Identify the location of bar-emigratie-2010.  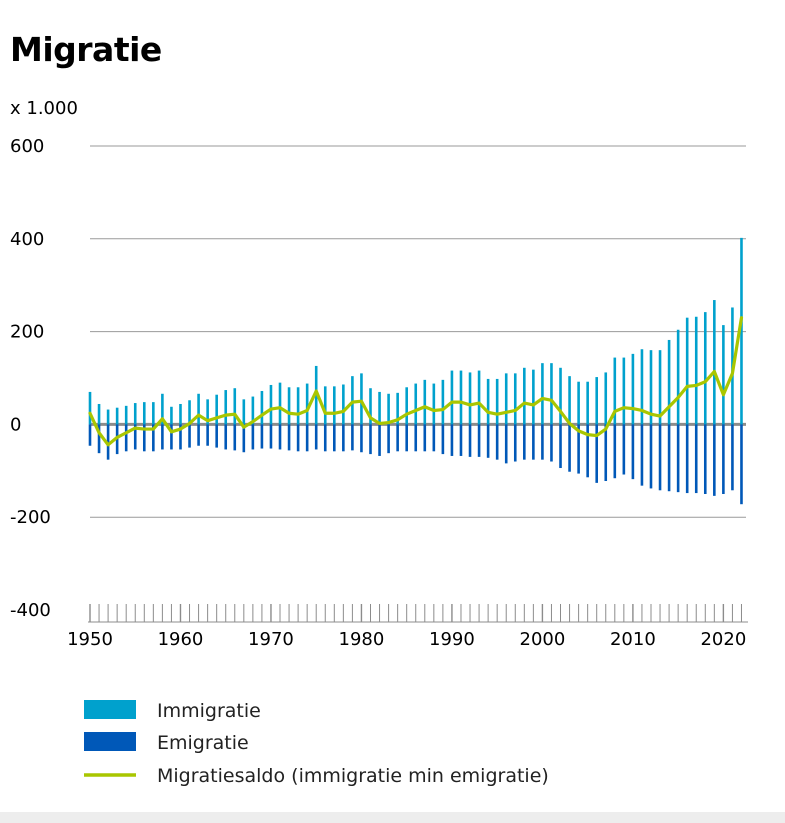
(633, 452).